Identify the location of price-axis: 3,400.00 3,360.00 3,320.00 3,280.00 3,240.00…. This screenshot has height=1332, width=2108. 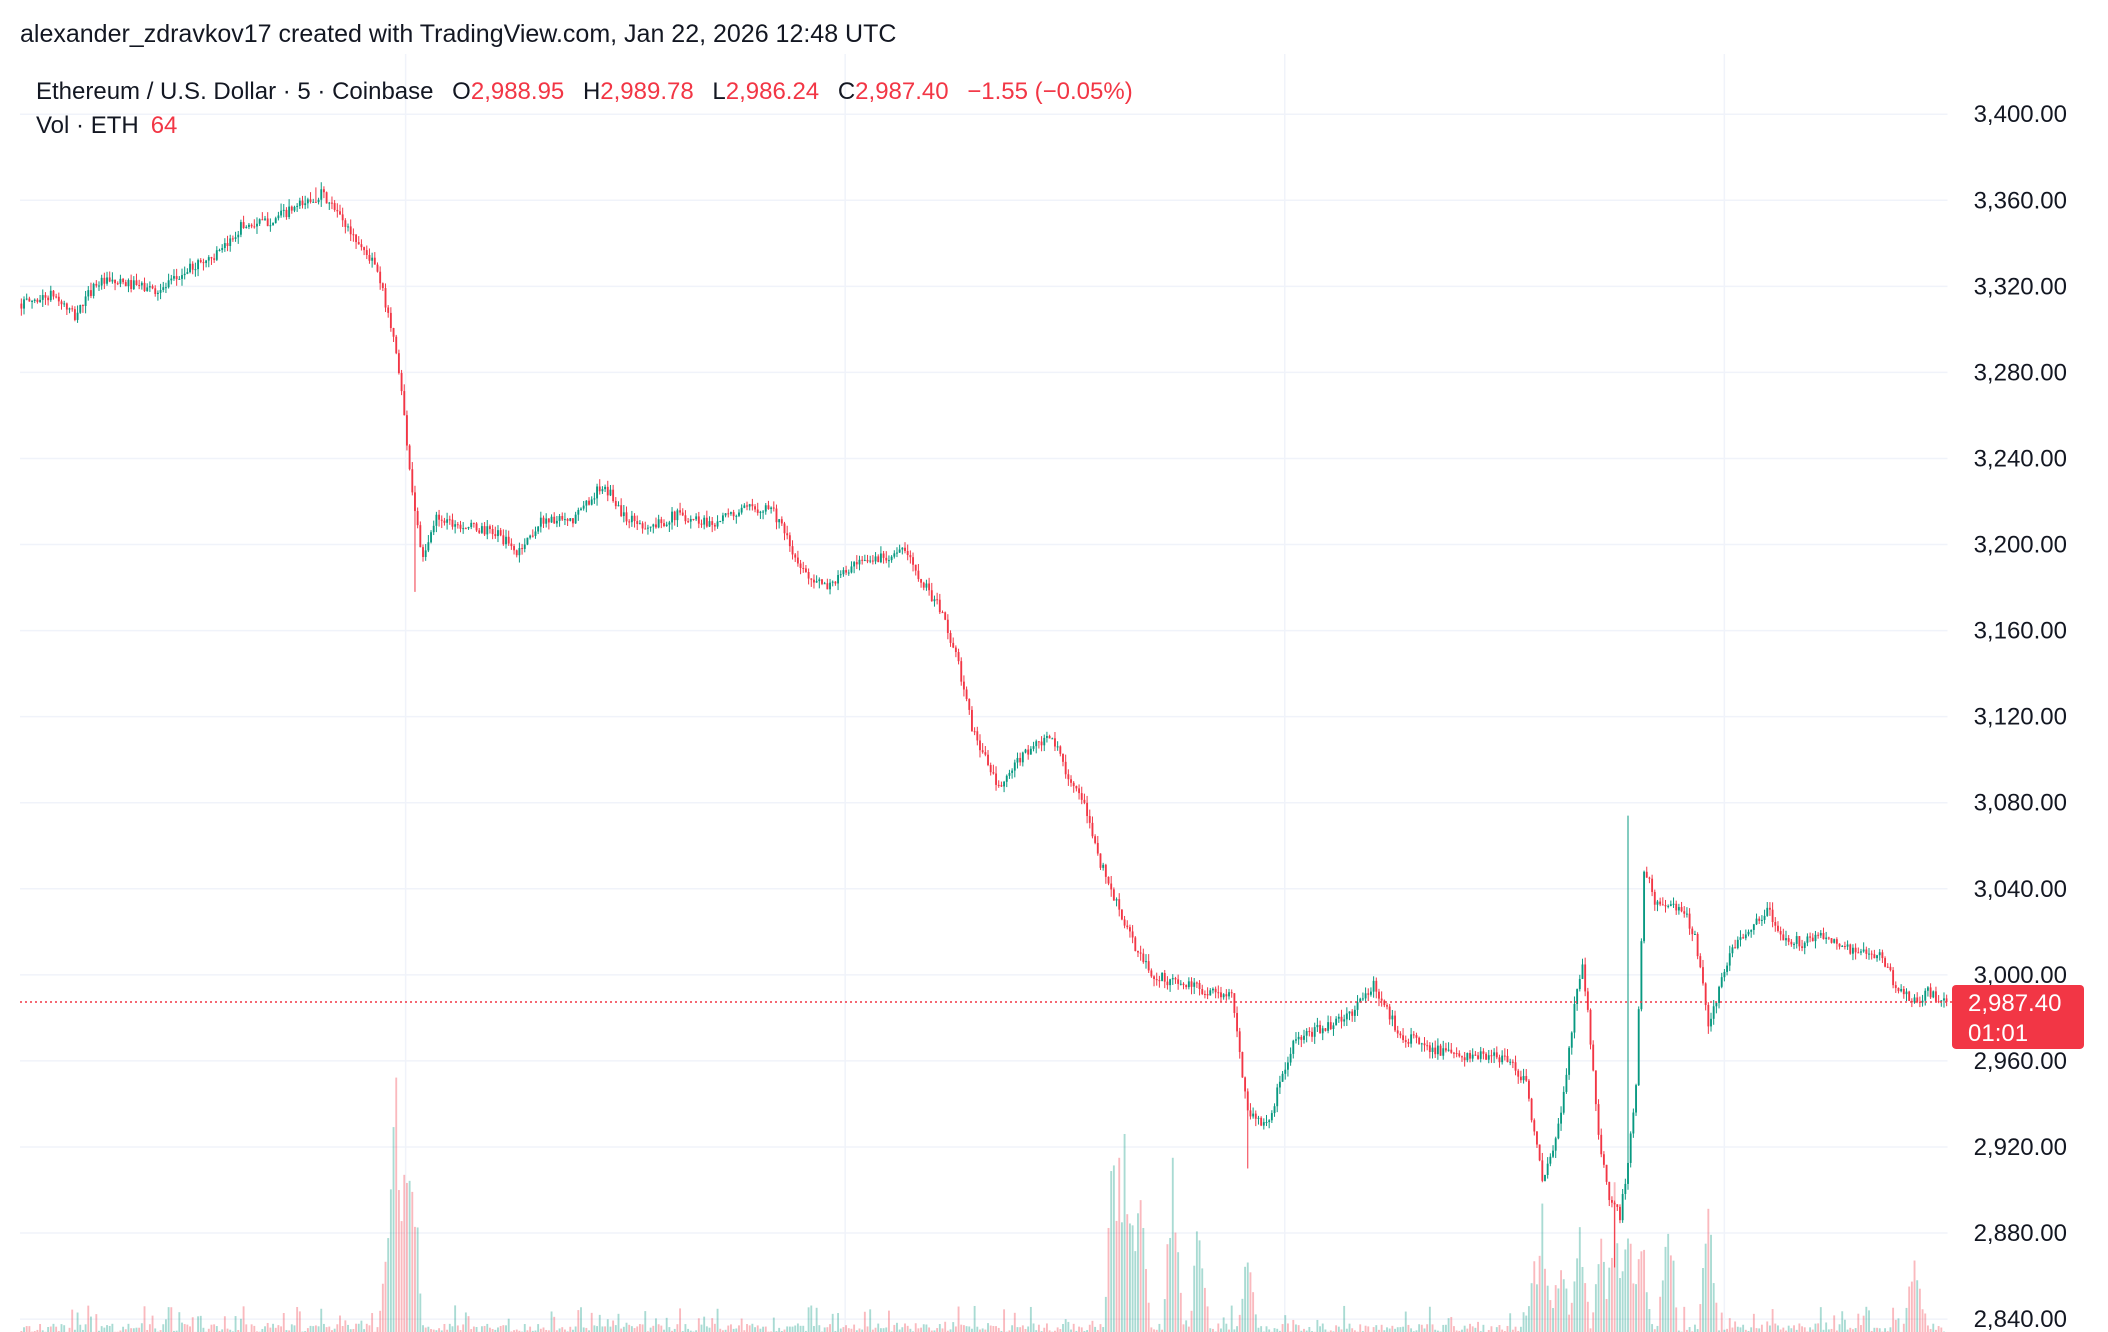
(2015, 693).